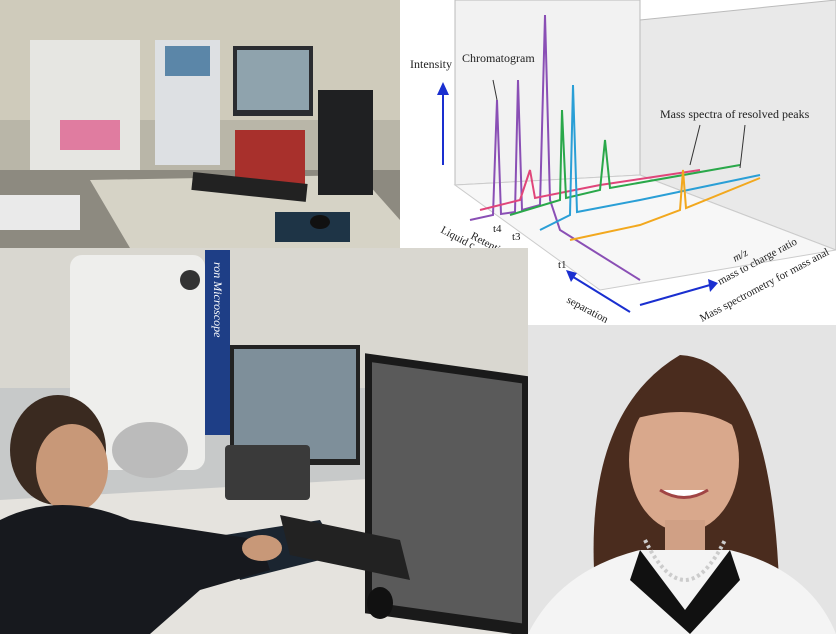 The width and height of the screenshot is (836, 634). Describe the element at coordinates (497, 229) in the screenshot. I see `time-label: t4` at that location.